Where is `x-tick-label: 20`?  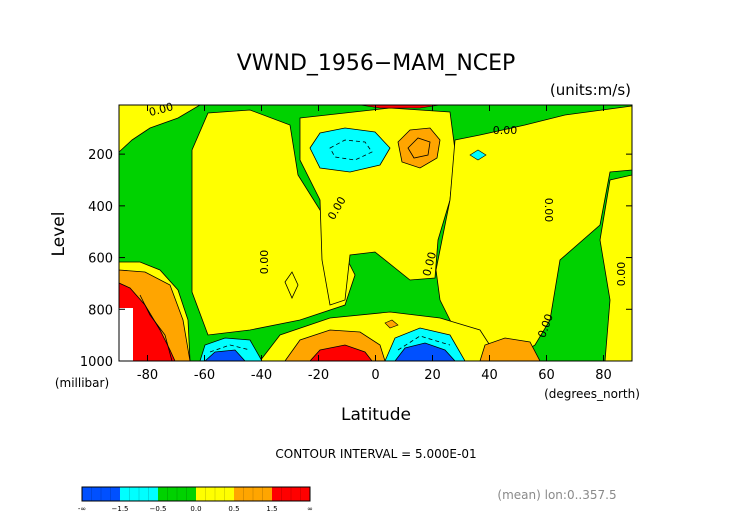 x-tick-label: 20 is located at coordinates (432, 375).